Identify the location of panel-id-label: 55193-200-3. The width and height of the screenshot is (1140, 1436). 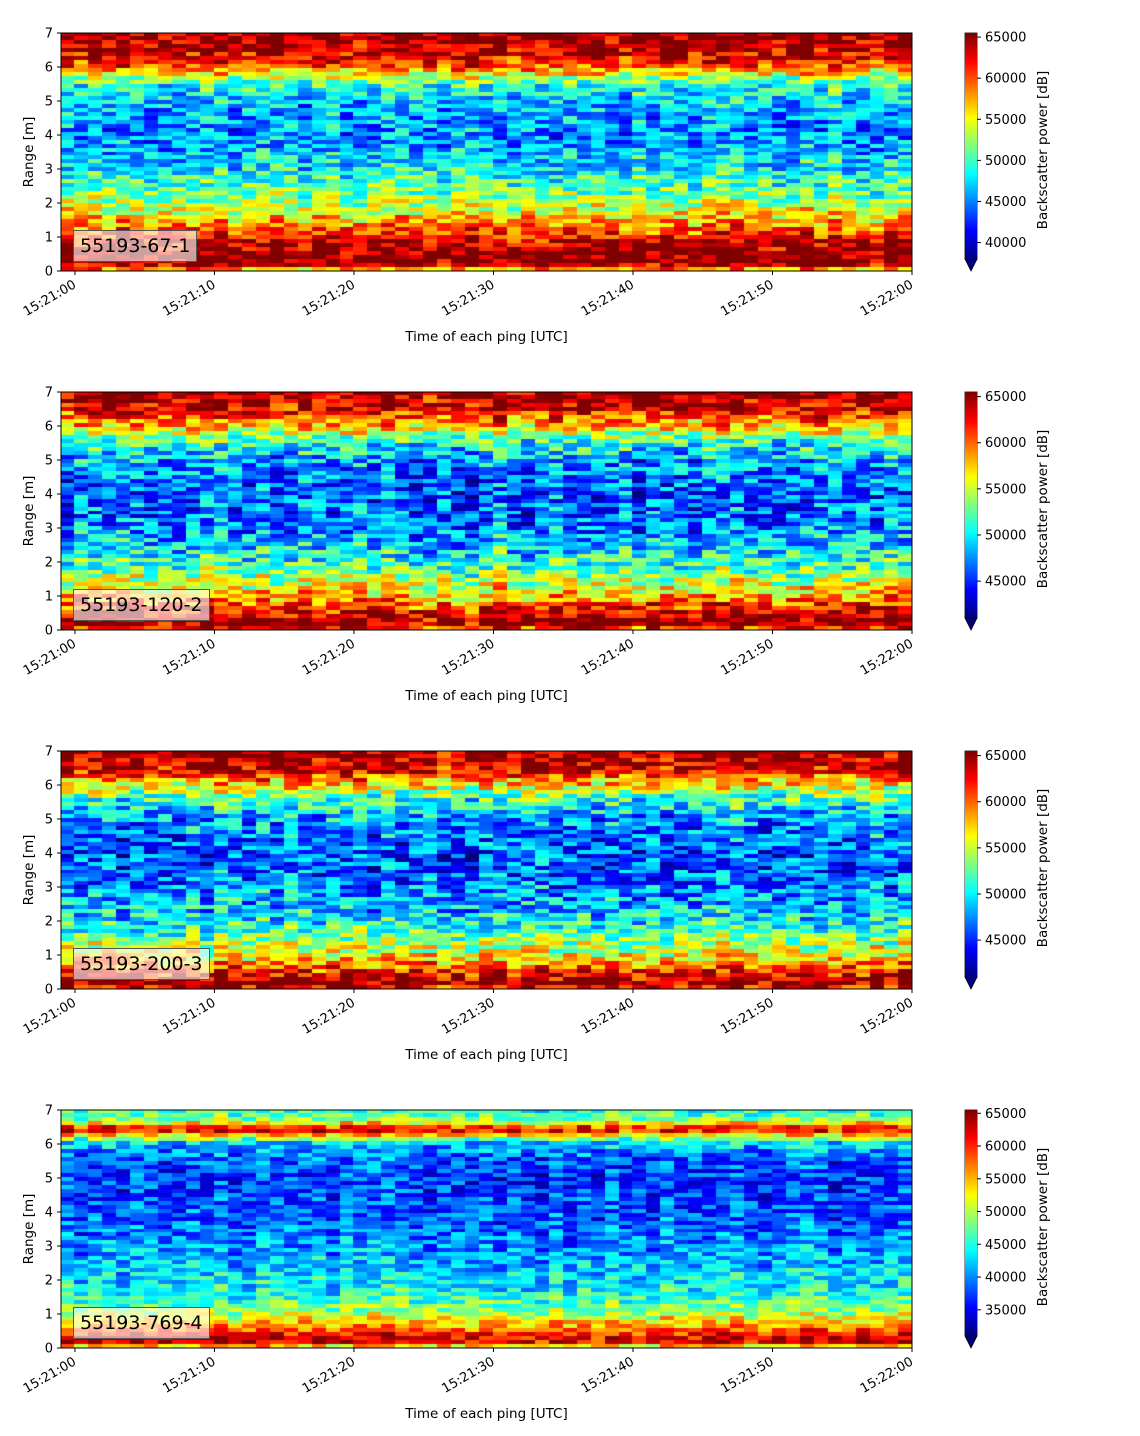
(141, 964).